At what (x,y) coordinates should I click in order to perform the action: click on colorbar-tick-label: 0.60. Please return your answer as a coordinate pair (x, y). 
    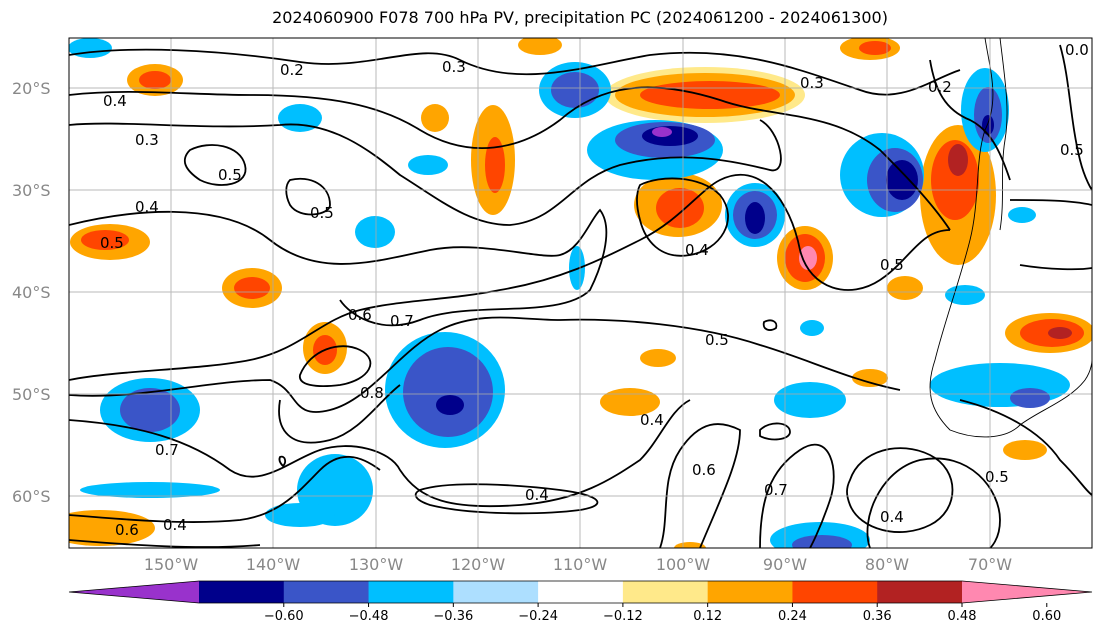
    Looking at the image, I should click on (1046, 616).